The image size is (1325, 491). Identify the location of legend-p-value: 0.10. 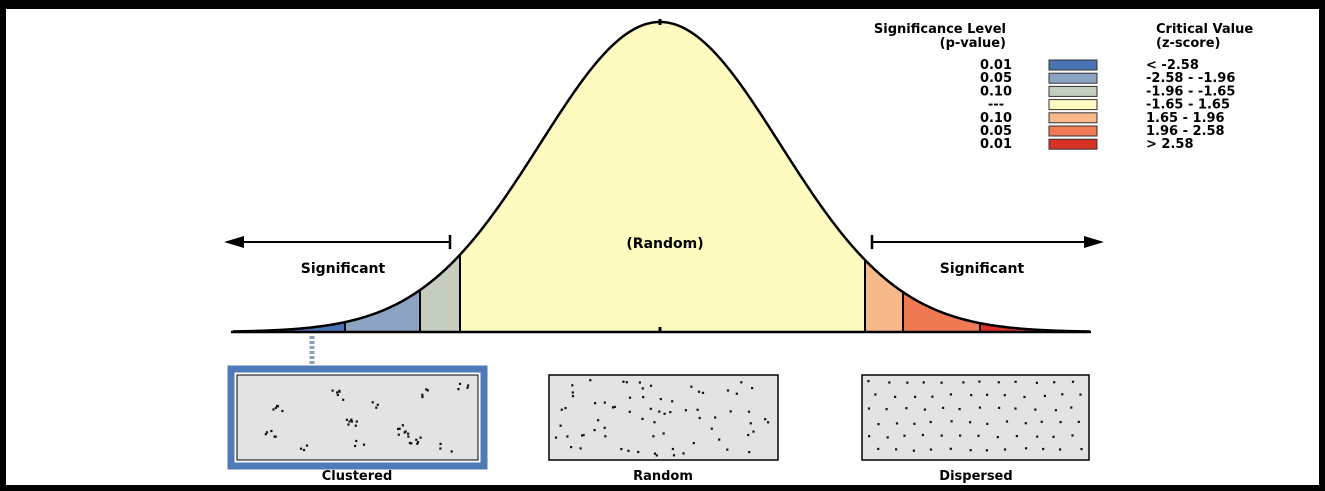
(996, 91).